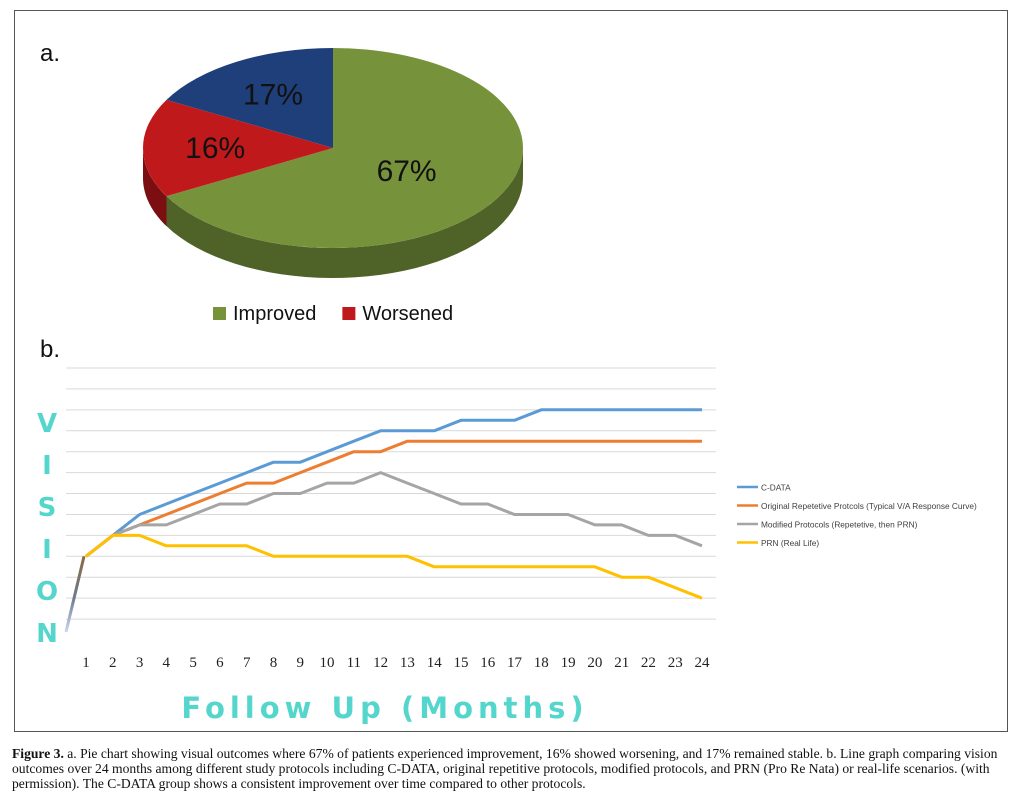  Describe the element at coordinates (394, 566) in the screenshot. I see `series-line-prn-real-life` at that location.